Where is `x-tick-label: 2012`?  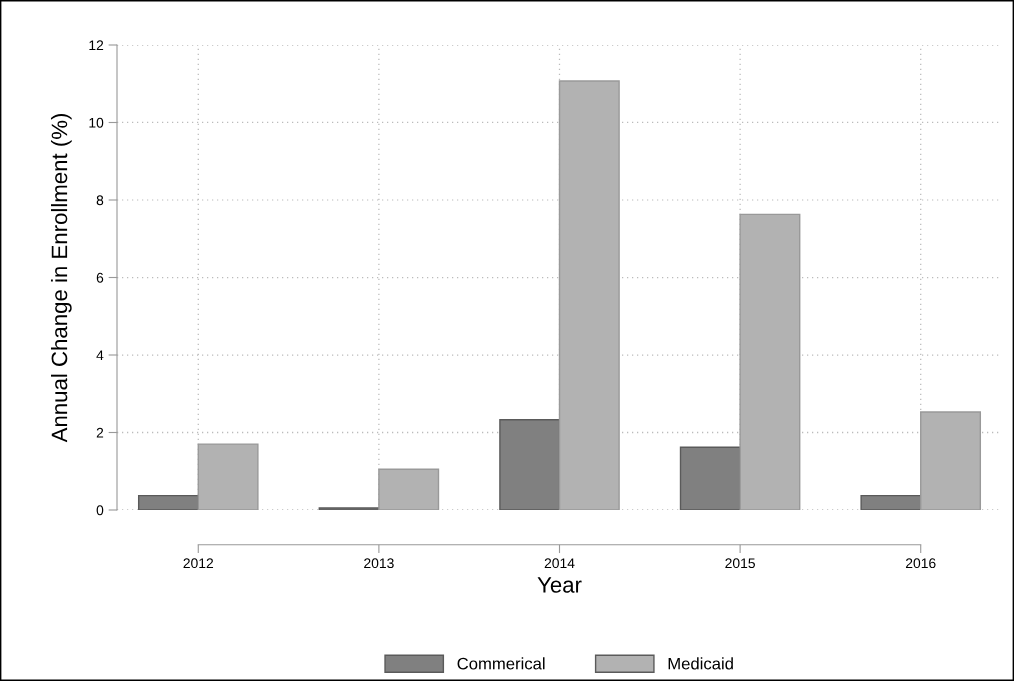 x-tick-label: 2012 is located at coordinates (198, 563).